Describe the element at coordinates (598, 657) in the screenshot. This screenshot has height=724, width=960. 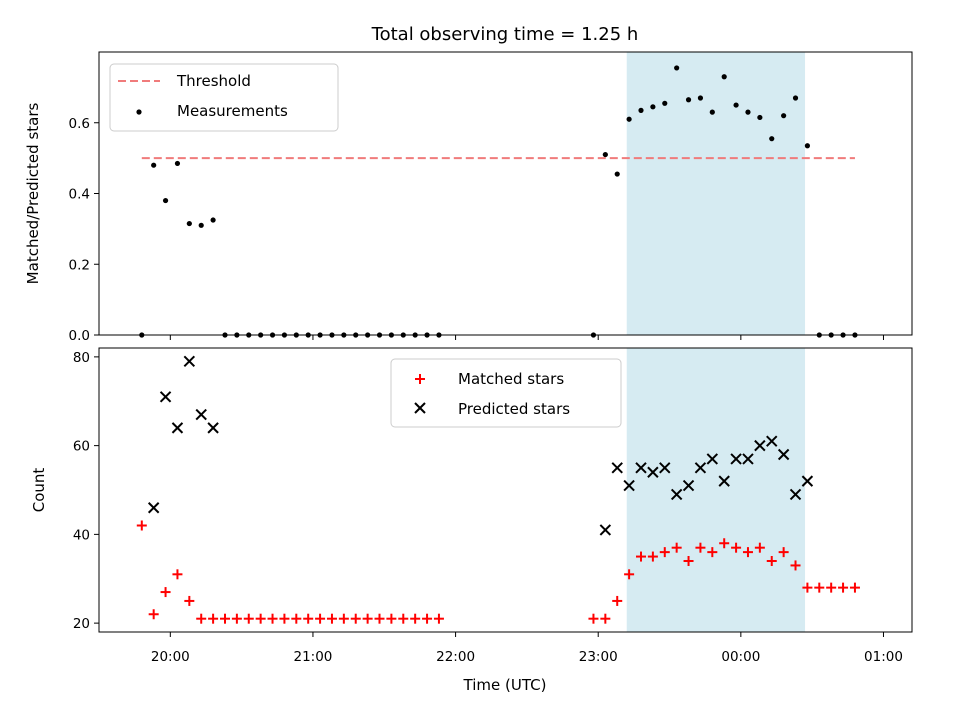
I see `x-tick-label: 23:00` at that location.